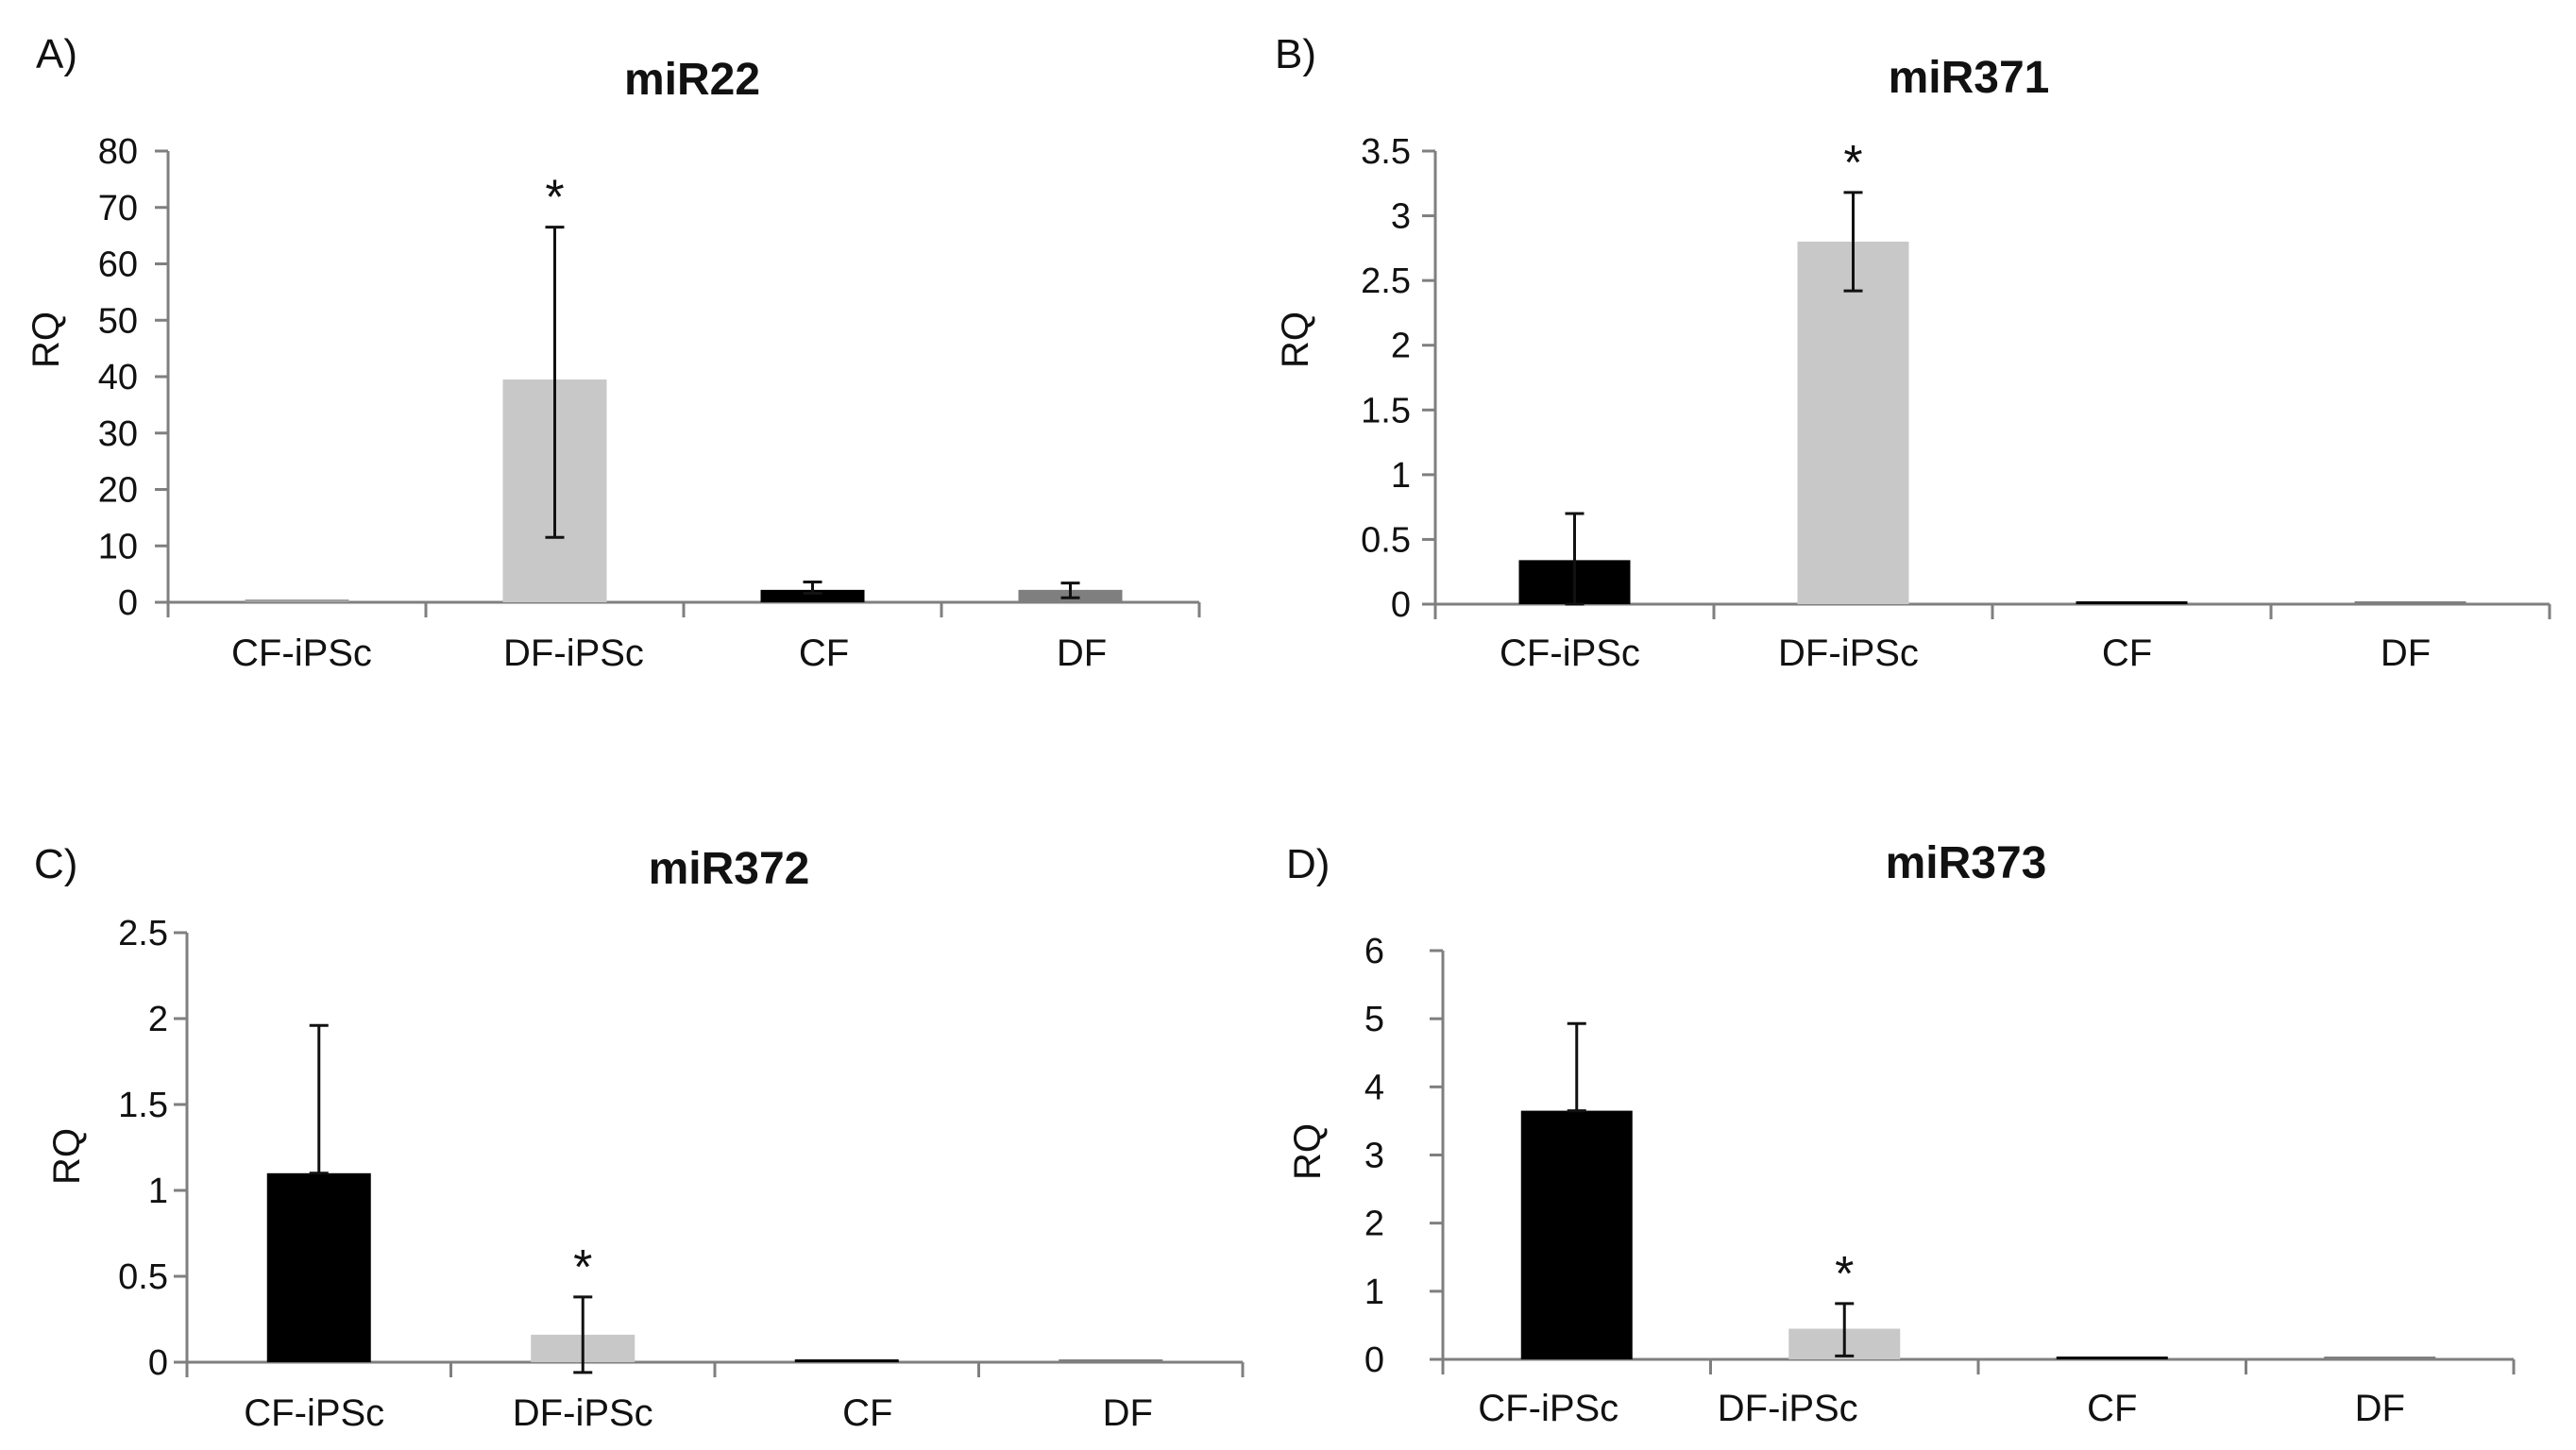 This screenshot has width=2576, height=1450. Describe the element at coordinates (55, 864) in the screenshot. I see `panel-label: C)` at that location.